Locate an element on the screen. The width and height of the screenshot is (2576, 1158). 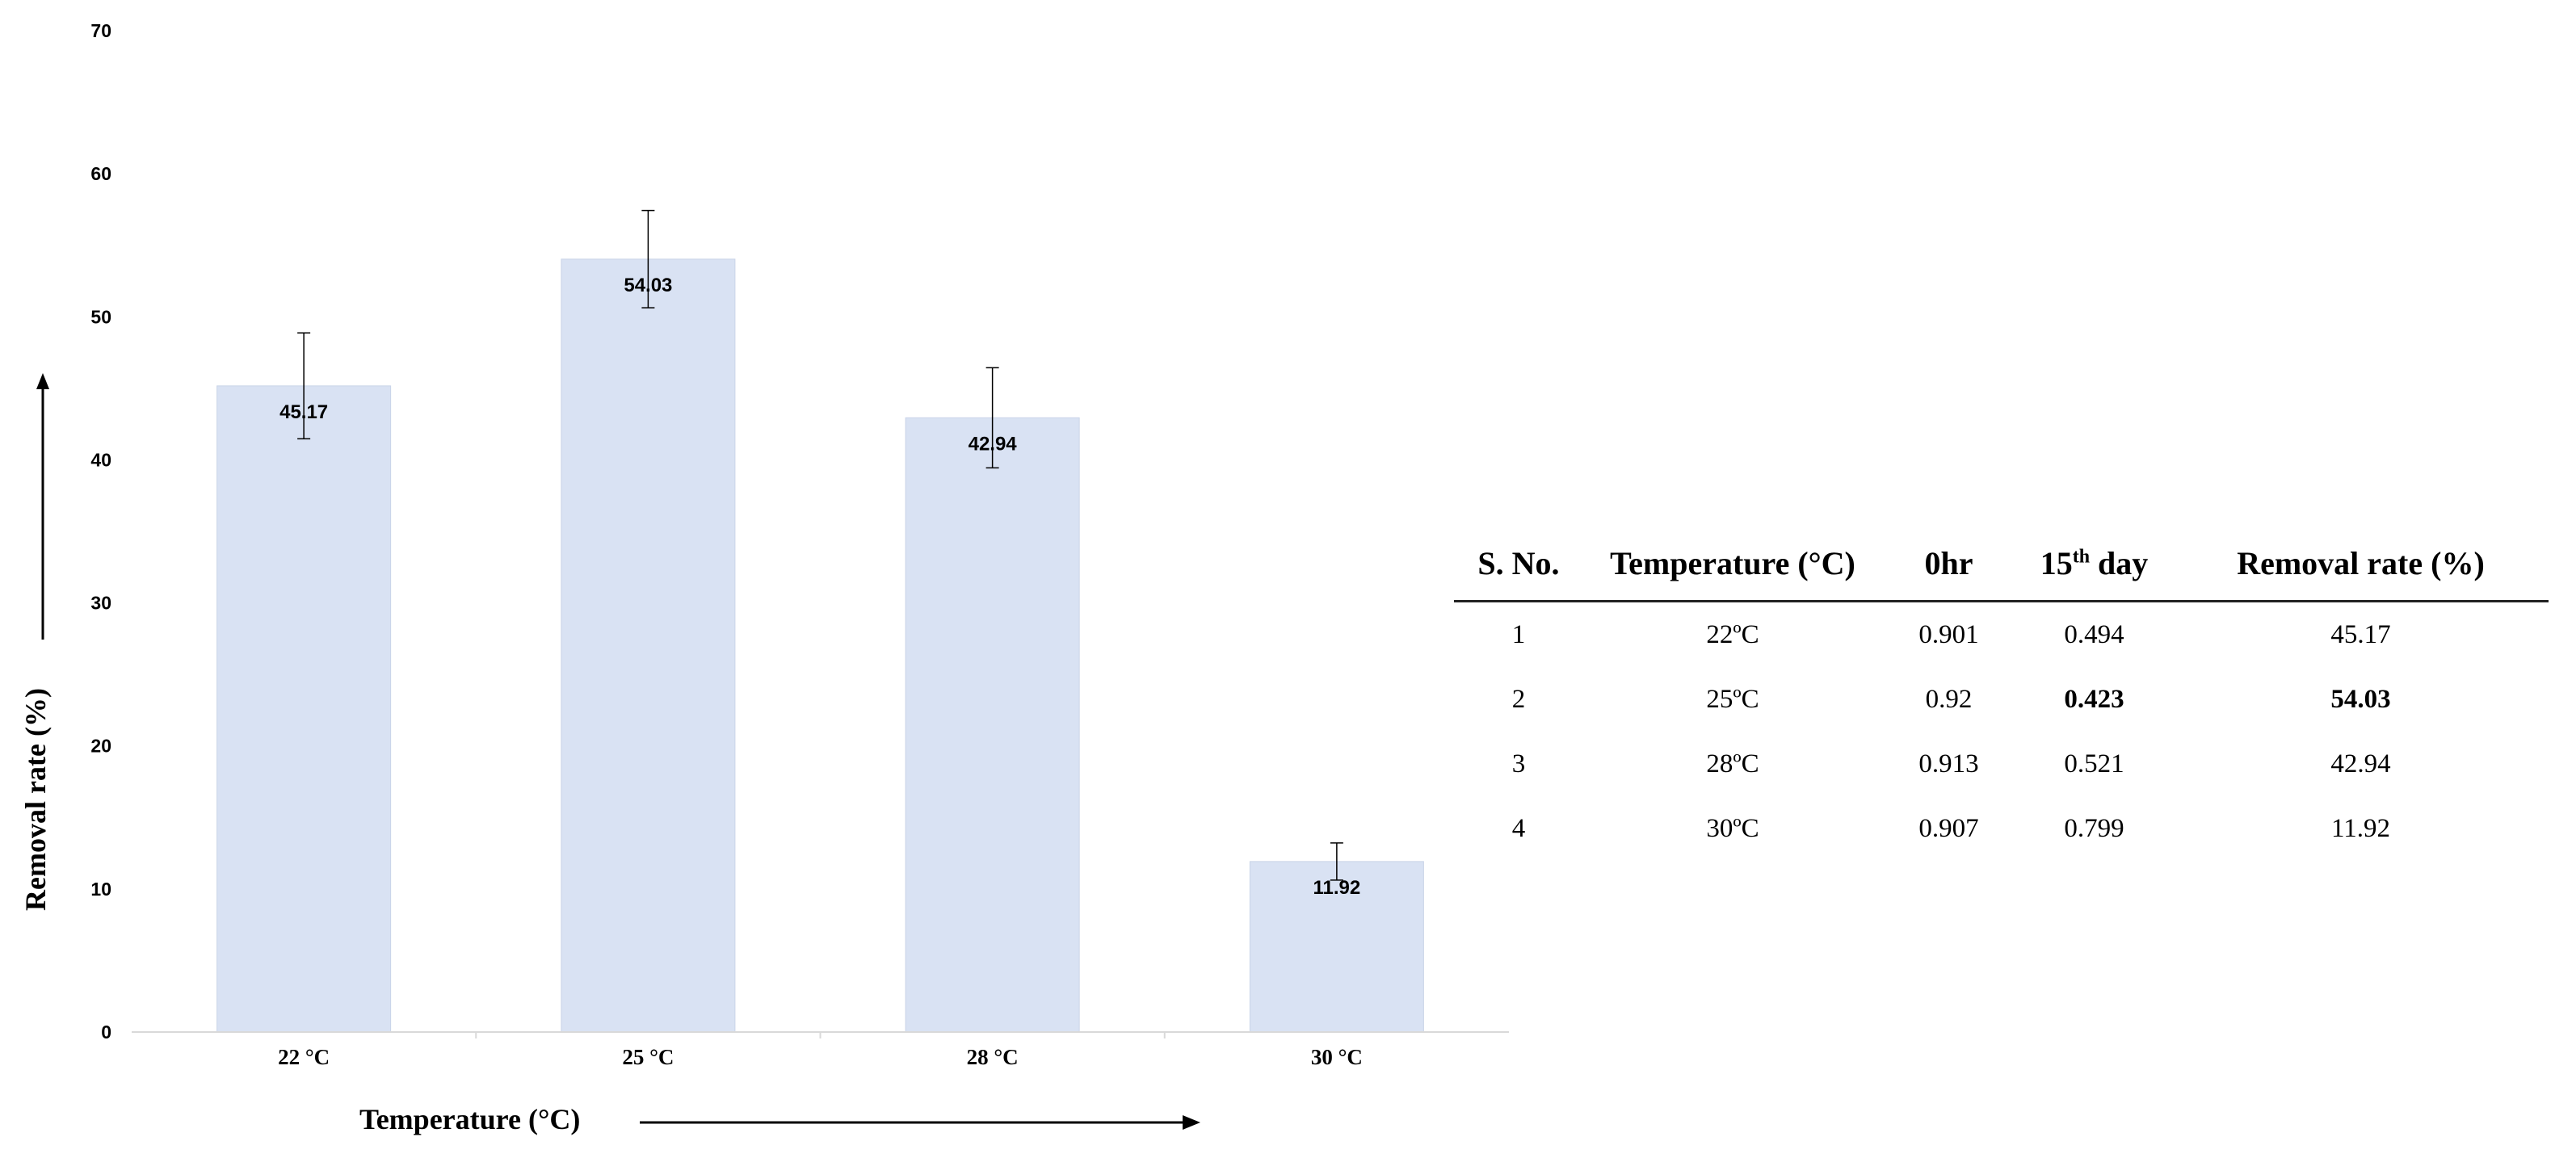
header-15th-day-number: 15 is located at coordinates (2056, 563).